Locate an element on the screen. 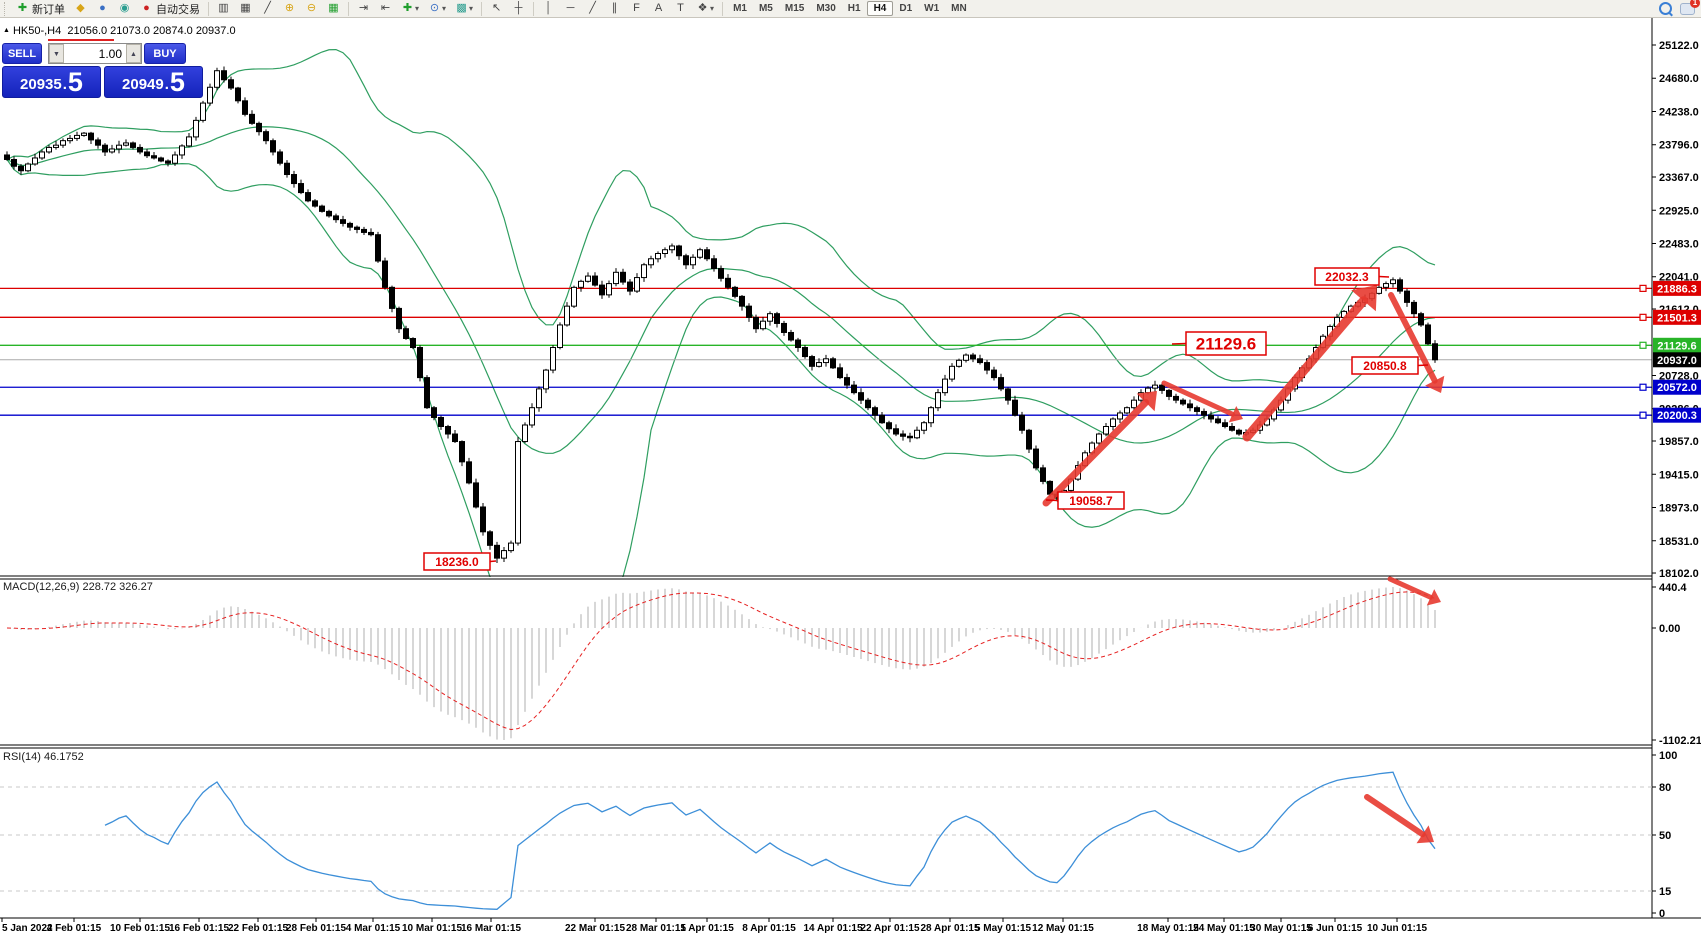  text-label-button: T is located at coordinates (680, 9).